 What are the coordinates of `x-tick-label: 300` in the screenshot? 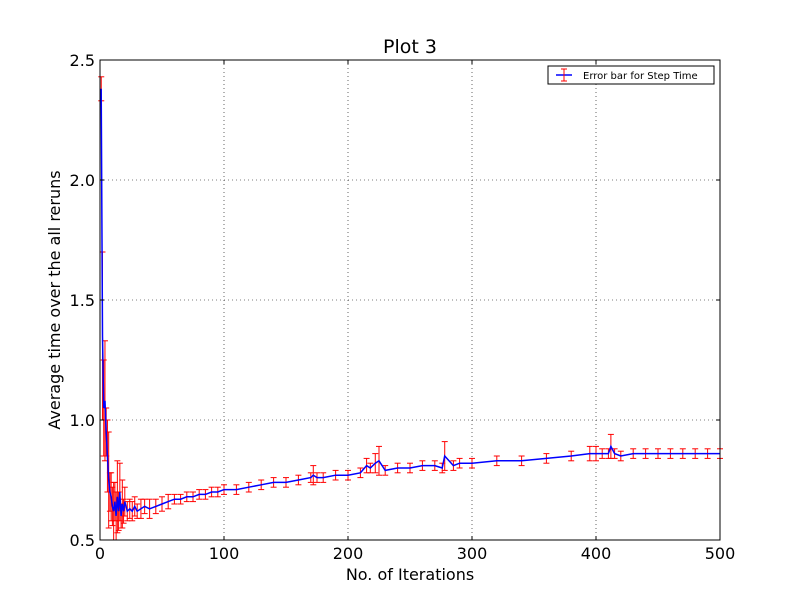 It's located at (472, 553).